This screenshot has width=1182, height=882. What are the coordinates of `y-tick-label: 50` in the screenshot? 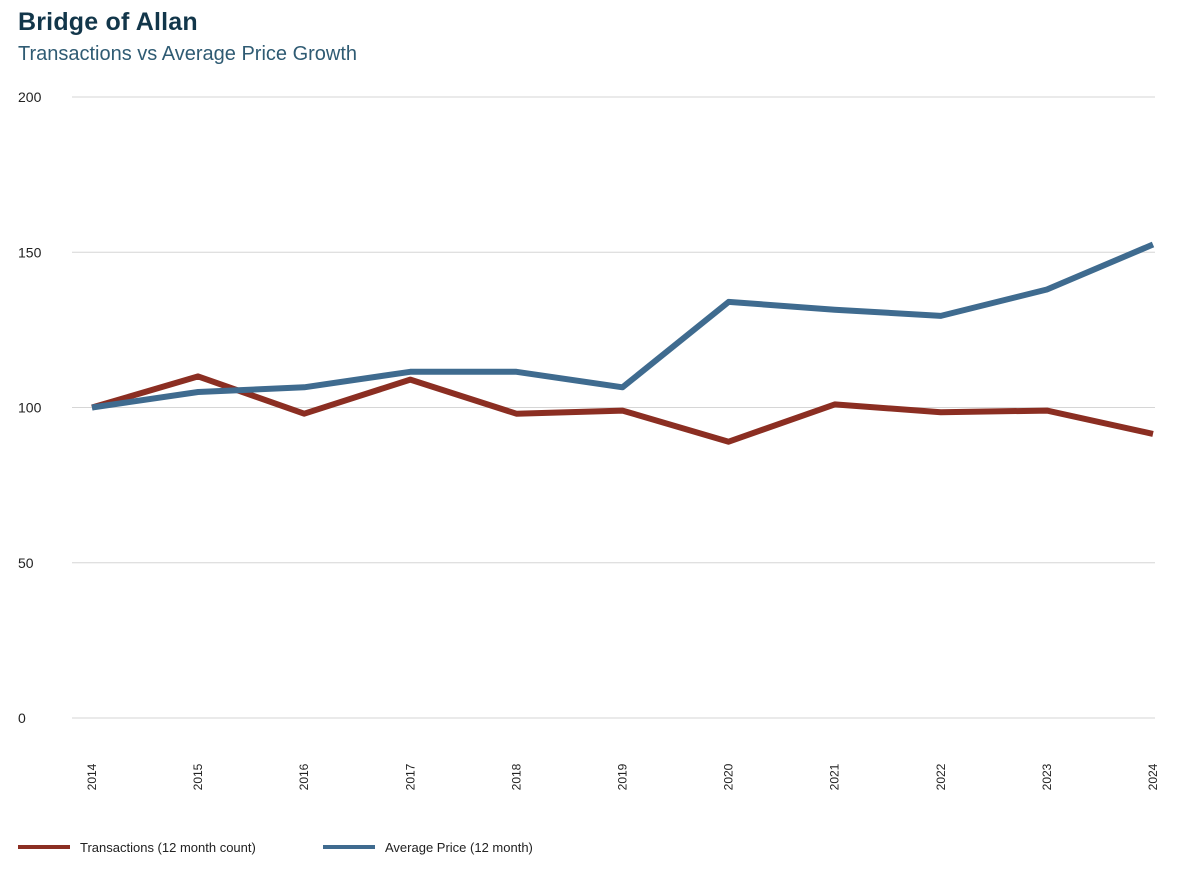 It's located at (26, 563).